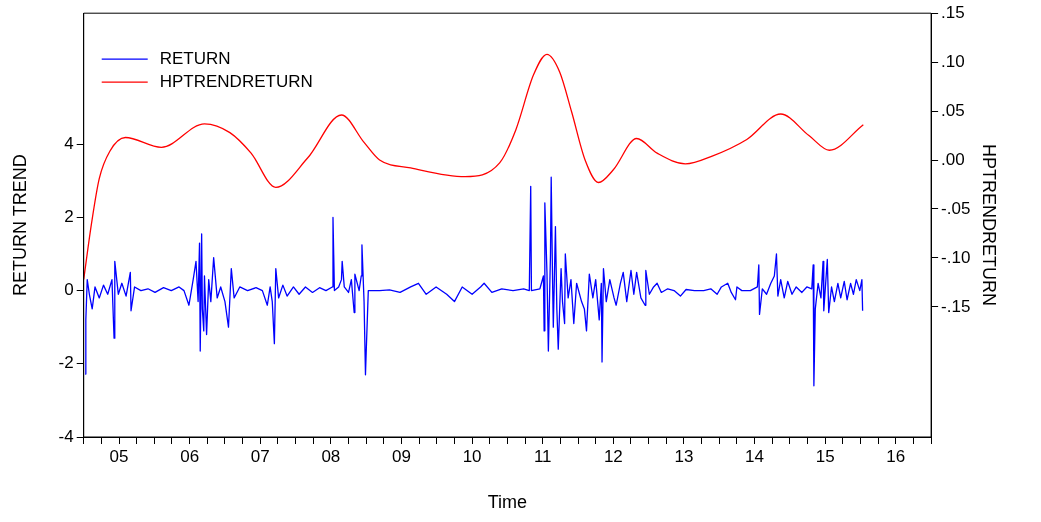  I want to click on y2-tick-label: -.05, so click(956, 208).